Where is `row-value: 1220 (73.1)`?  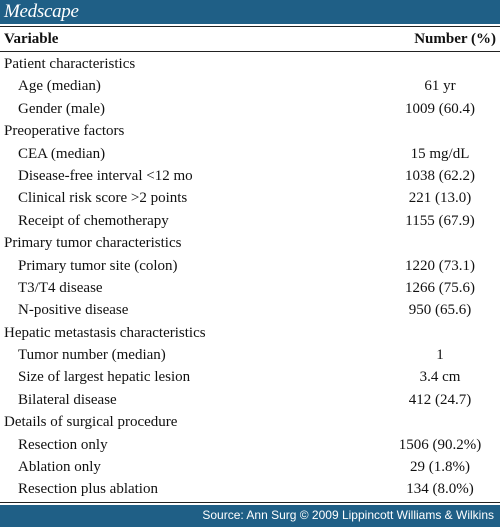
row-value: 1220 (73.1) is located at coordinates (440, 265).